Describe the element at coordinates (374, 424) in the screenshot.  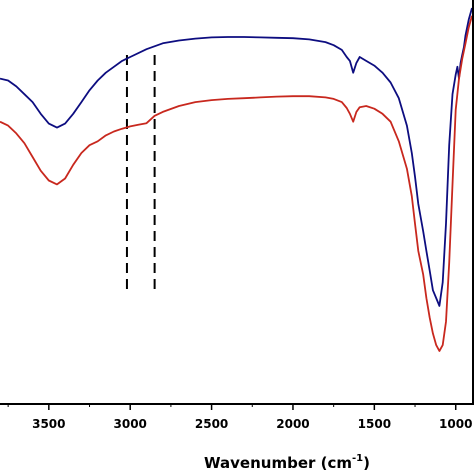
I see `x-tick-label-1500: 1500` at that location.